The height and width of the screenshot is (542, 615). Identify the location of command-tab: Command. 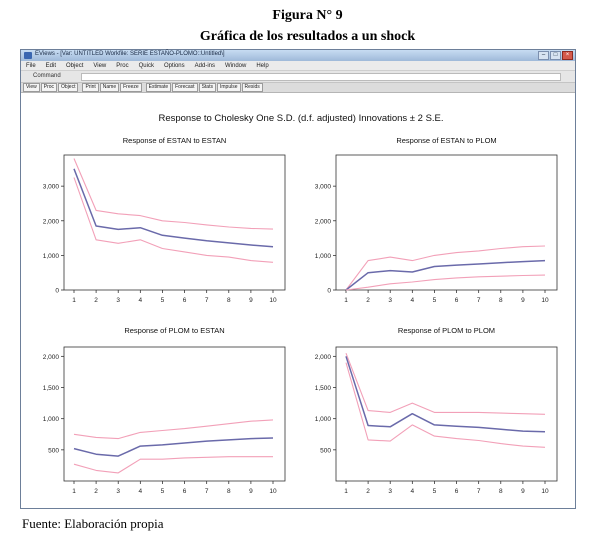
(47, 76).